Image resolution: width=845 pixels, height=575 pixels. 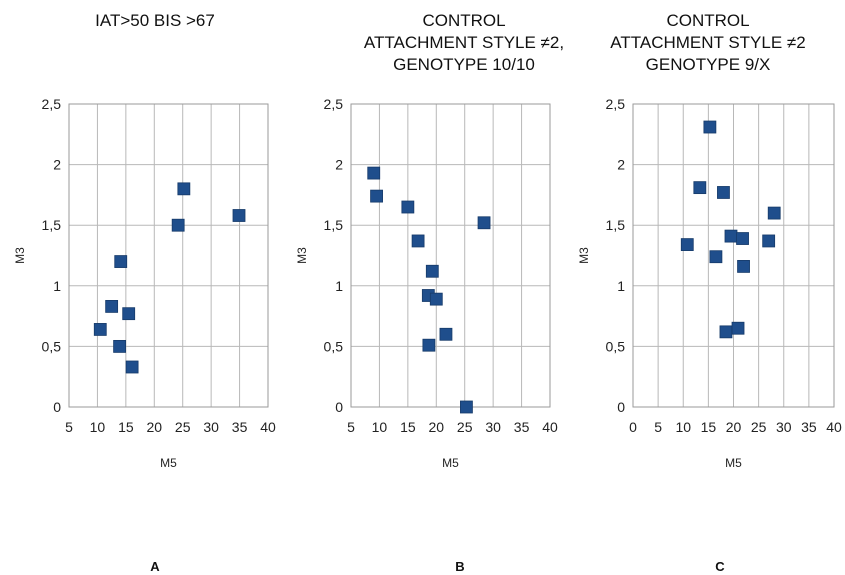 I want to click on chart-title-line: ATTACHMENT STYLE ≠2, so click(x=707, y=42).